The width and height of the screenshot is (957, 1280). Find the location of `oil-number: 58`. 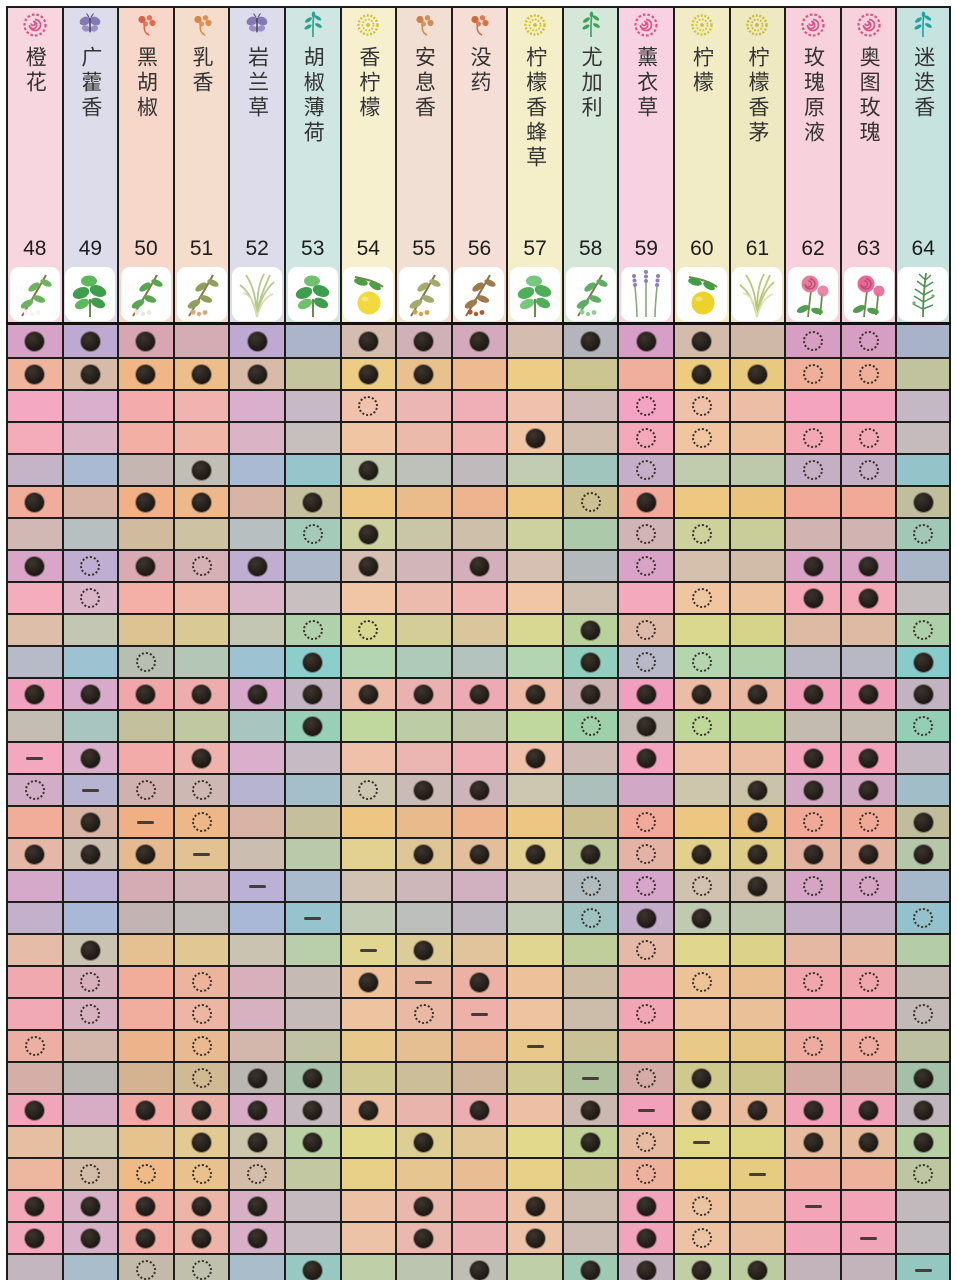

oil-number: 58 is located at coordinates (590, 248).